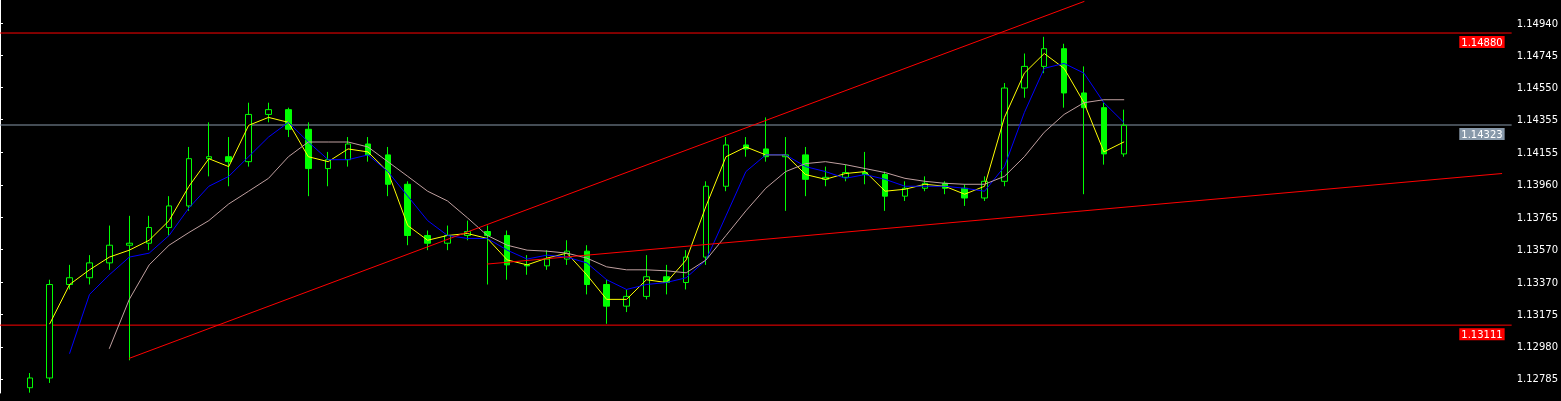 The width and height of the screenshot is (1561, 401). Describe the element at coordinates (1537, 88) in the screenshot. I see `y-tick-label: 1.14550` at that location.